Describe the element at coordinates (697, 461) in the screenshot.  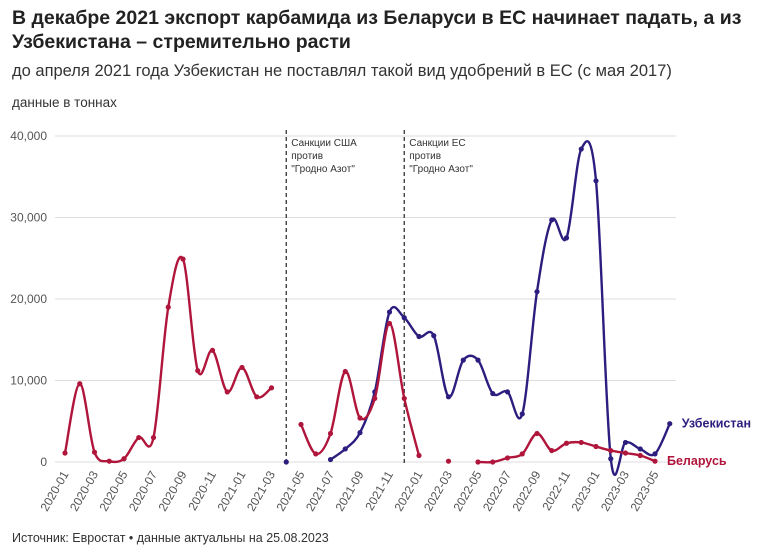
I see `belarus-series-label: Беларусь` at that location.